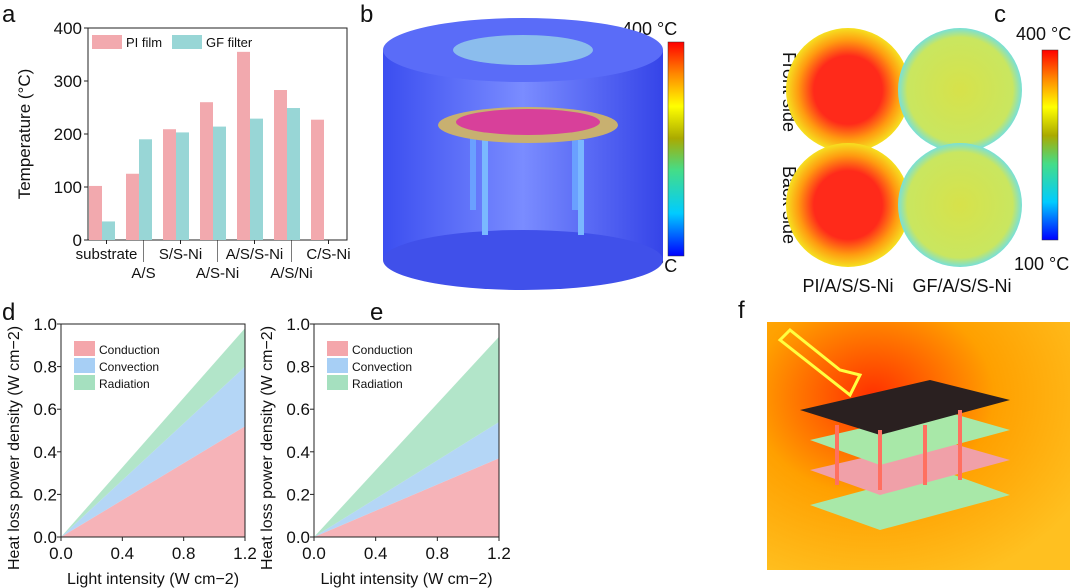 Image resolution: width=1080 pixels, height=588 pixels. I want to click on y-tick-label: 300, so click(68, 81).